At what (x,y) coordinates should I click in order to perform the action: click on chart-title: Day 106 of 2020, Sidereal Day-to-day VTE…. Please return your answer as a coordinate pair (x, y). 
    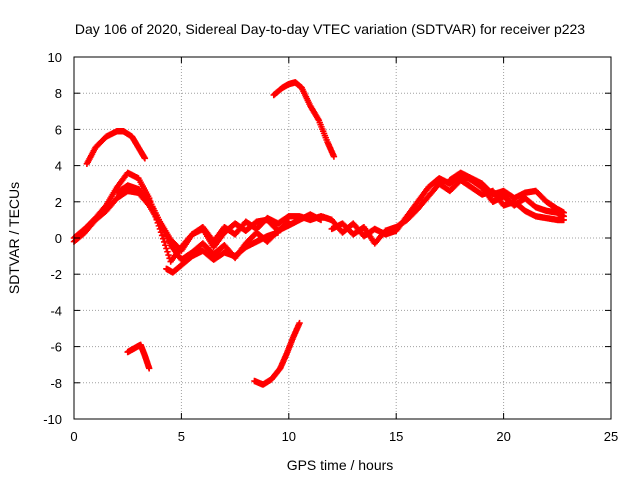
    Looking at the image, I should click on (330, 29).